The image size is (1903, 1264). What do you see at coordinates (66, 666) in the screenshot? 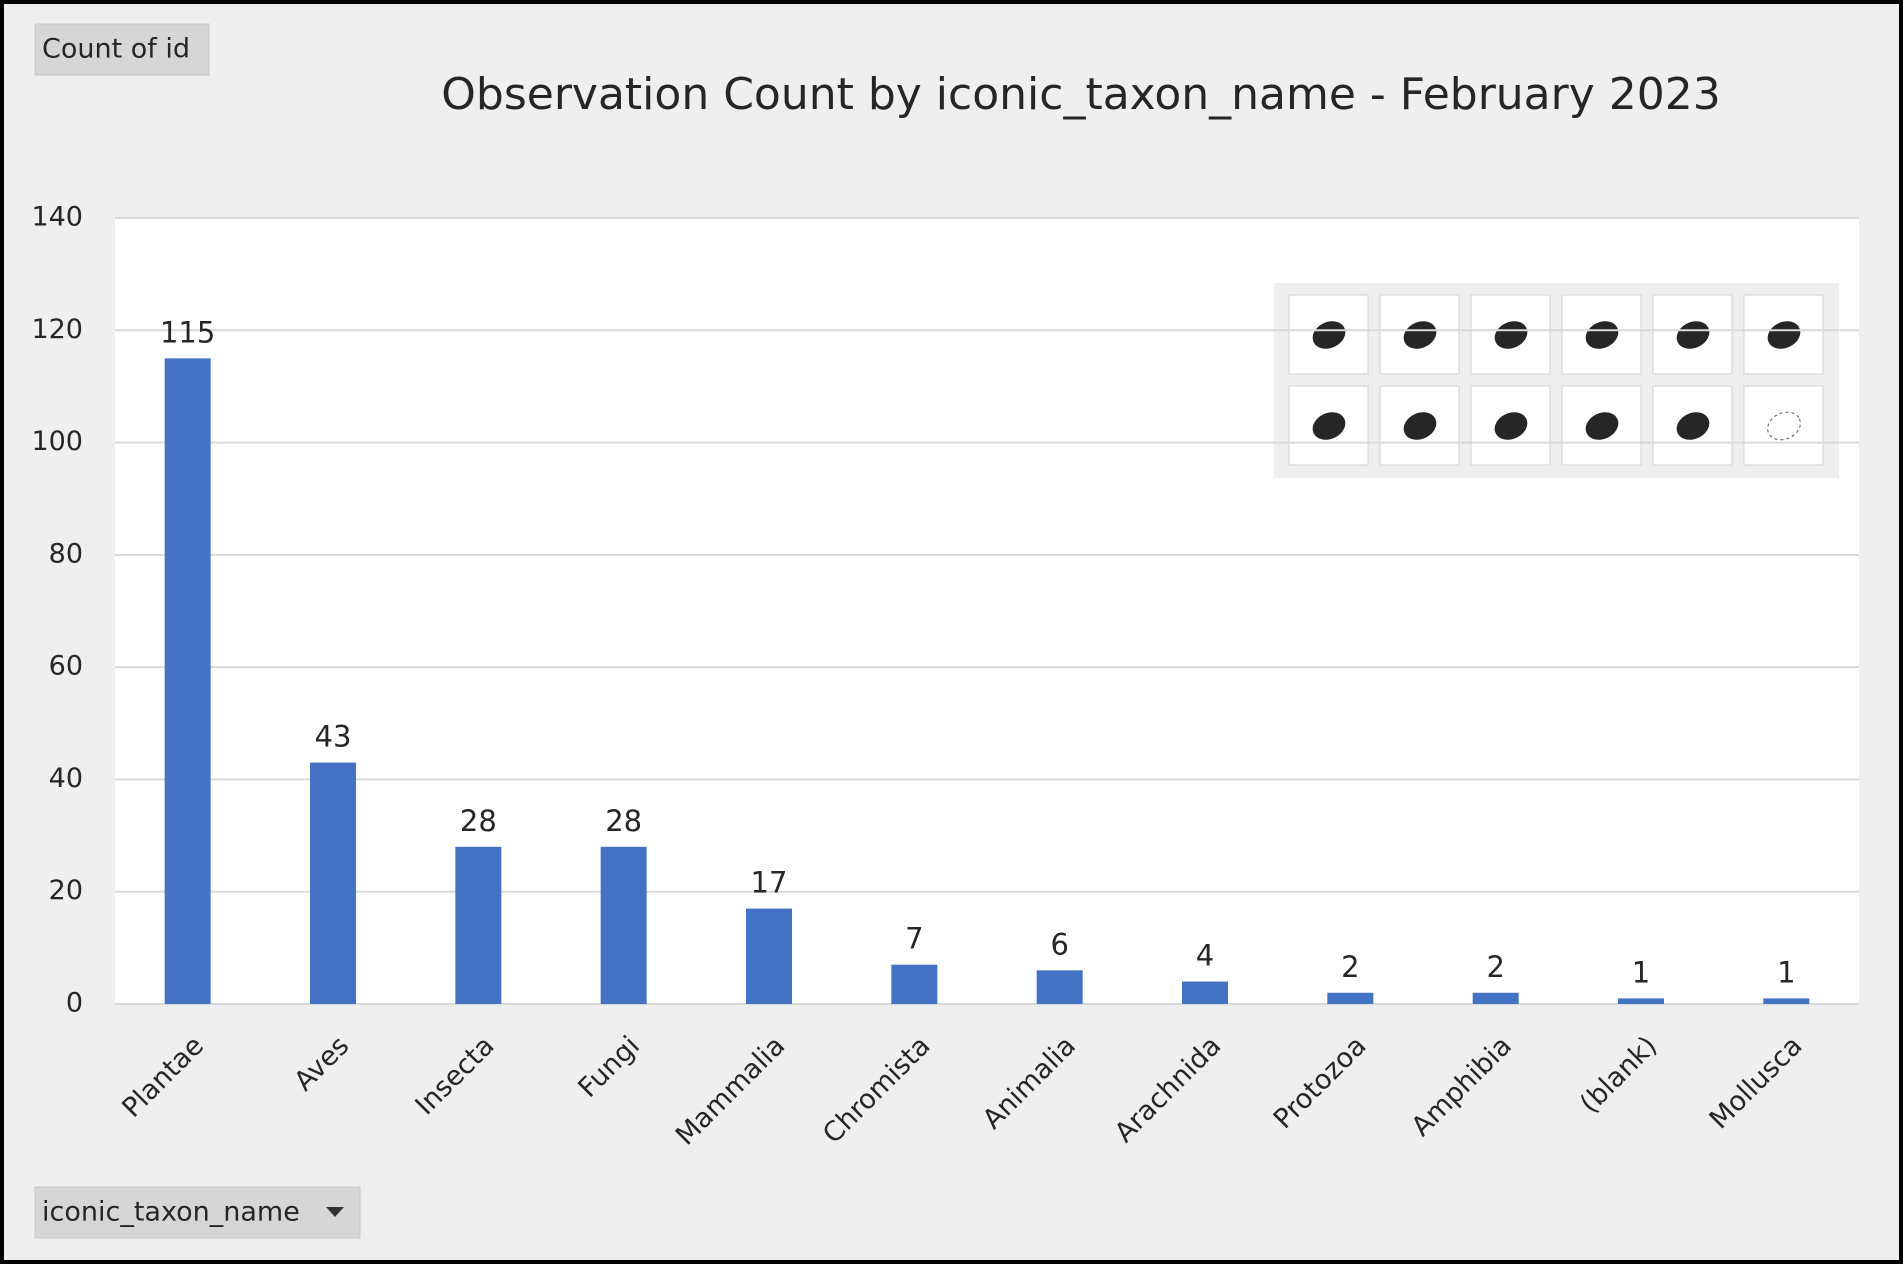
I see `y-tick-label: 60` at bounding box center [66, 666].